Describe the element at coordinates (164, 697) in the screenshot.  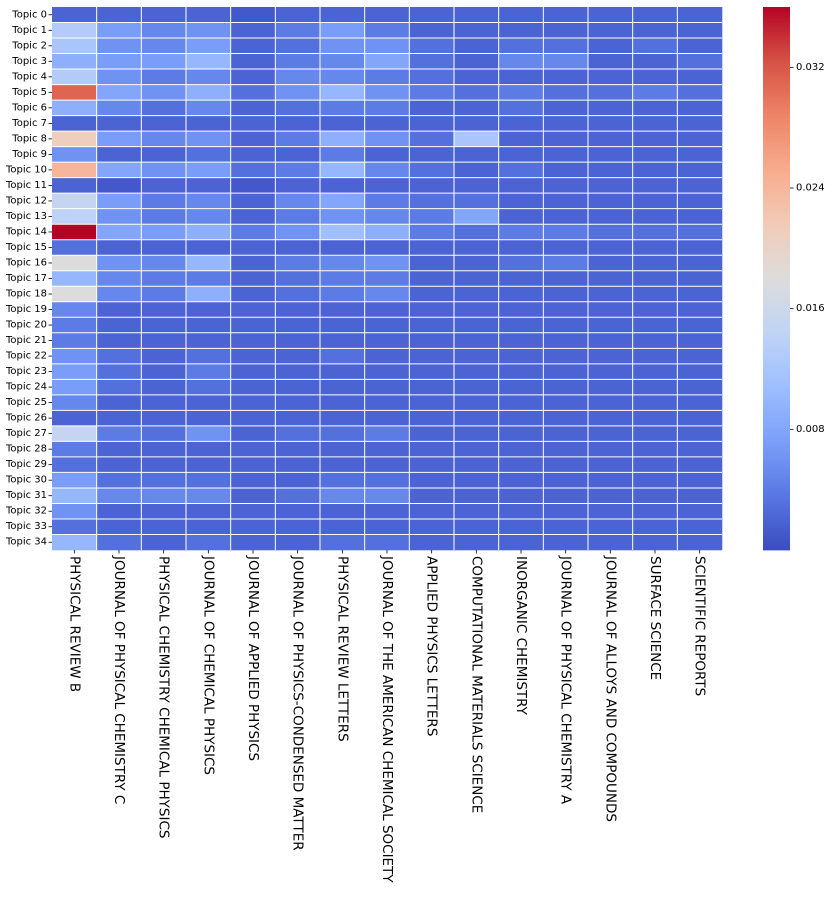
I see `x-tick-label: PHYSICAL CHEMISTRY CHEMICAL PHYSICS` at that location.